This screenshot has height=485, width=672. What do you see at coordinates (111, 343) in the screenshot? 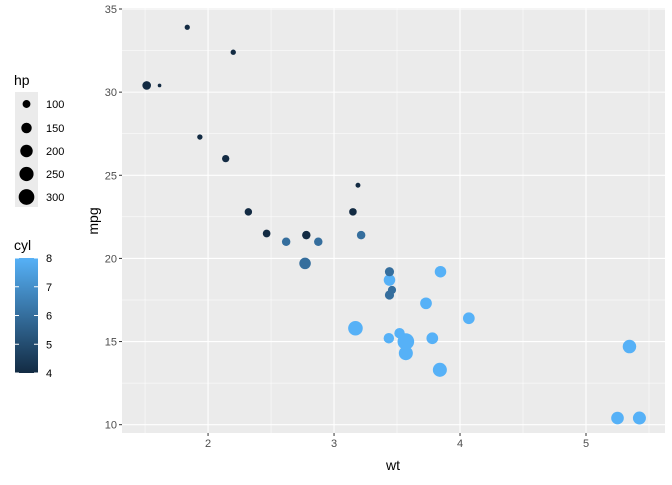
I see `y-tick-label: 15` at bounding box center [111, 343].